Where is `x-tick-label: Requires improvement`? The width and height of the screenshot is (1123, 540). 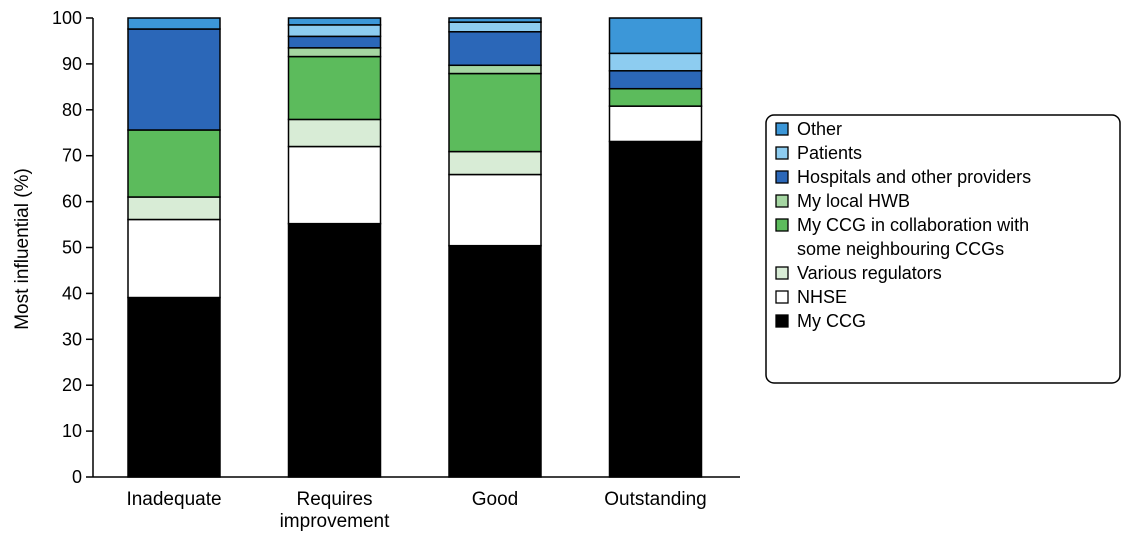 x-tick-label: Requires improvement is located at coordinates (335, 510).